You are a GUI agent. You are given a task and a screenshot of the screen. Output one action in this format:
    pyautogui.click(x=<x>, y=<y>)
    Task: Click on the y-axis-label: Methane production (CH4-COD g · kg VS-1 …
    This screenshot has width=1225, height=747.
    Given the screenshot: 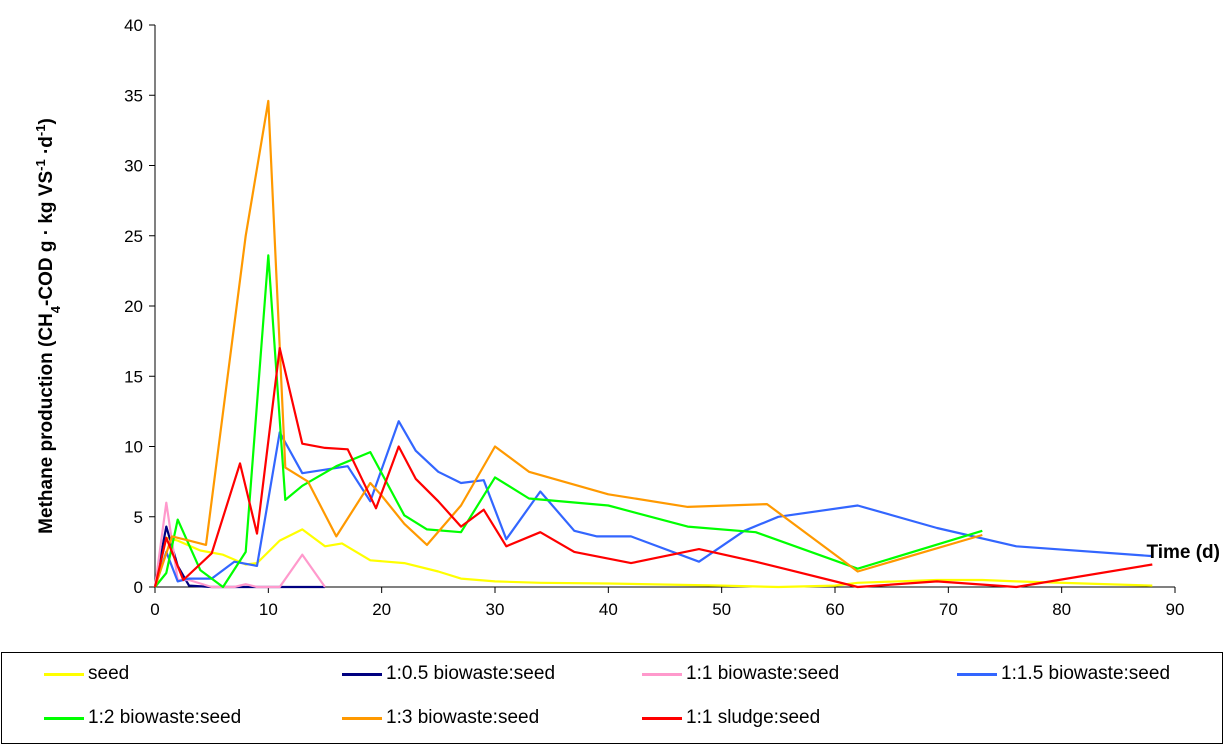 What is the action you would take?
    pyautogui.click(x=48, y=326)
    